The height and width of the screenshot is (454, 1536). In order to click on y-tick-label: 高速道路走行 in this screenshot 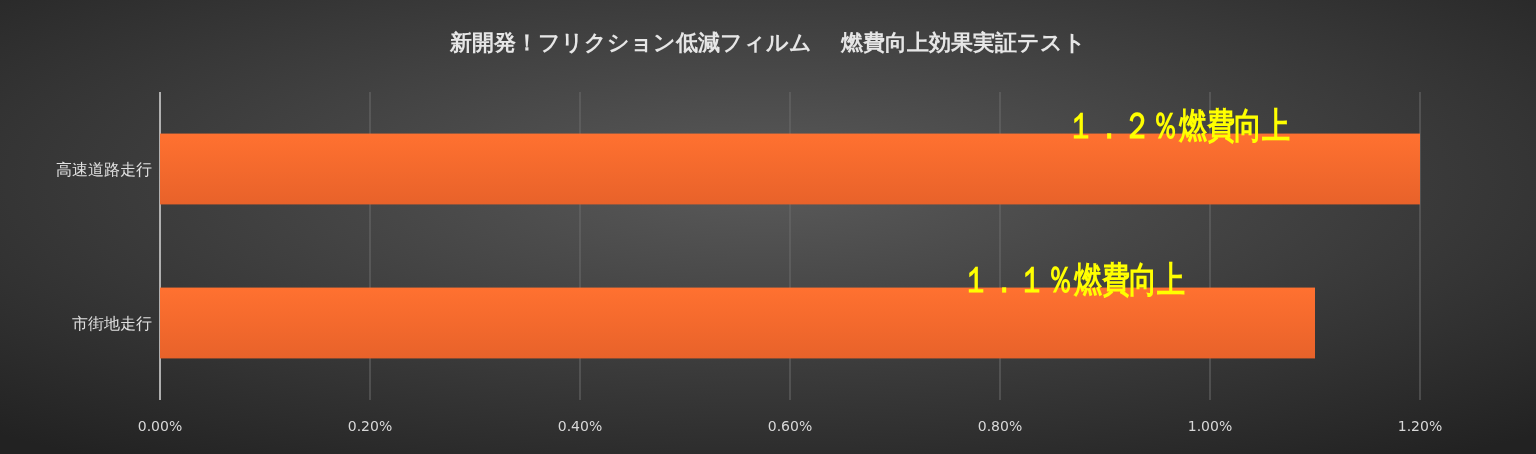, I will do `click(104, 169)`.